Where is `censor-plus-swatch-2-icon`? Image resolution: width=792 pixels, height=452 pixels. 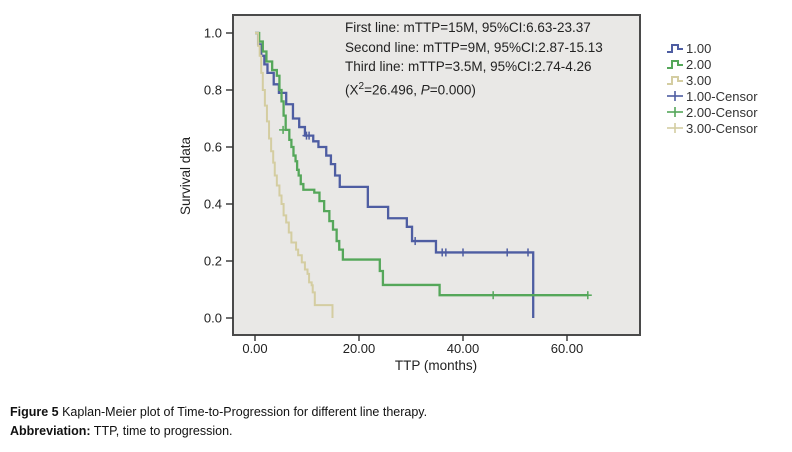 censor-plus-swatch-2-icon is located at coordinates (675, 112).